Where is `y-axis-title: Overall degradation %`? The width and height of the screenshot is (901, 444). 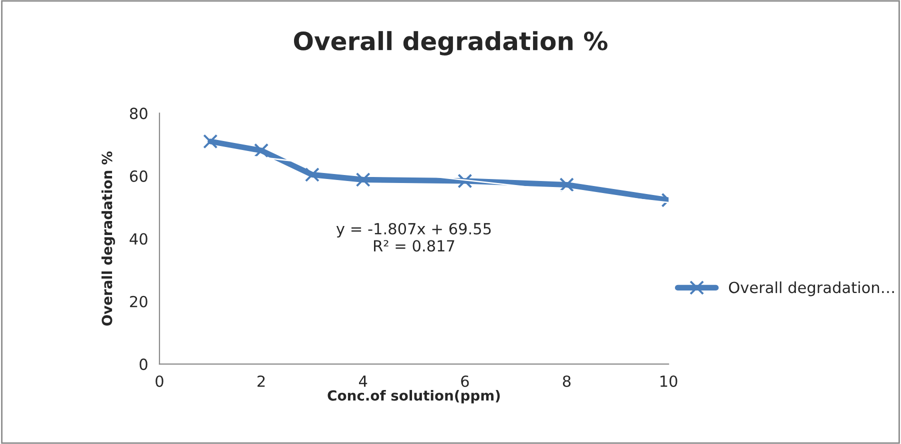 y-axis-title: Overall degradation % is located at coordinates (108, 238).